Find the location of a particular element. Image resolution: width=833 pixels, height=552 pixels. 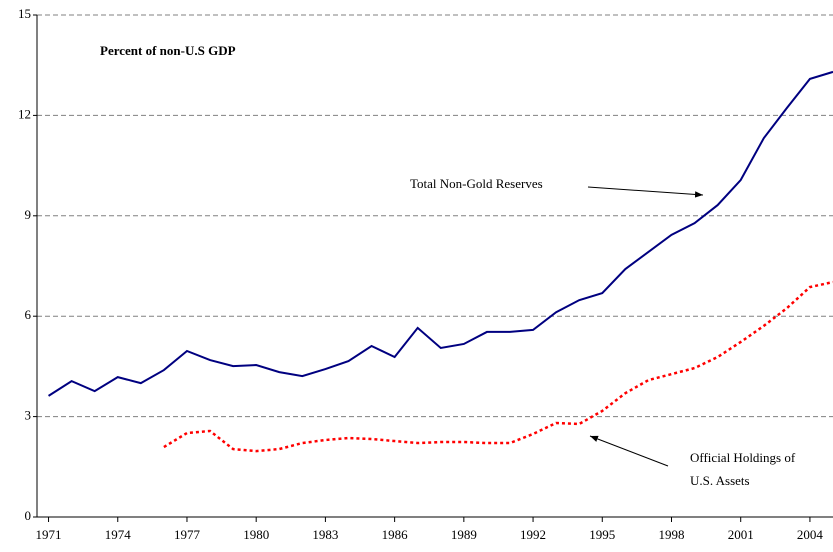

x-tick-label: 2001 is located at coordinates (741, 534).